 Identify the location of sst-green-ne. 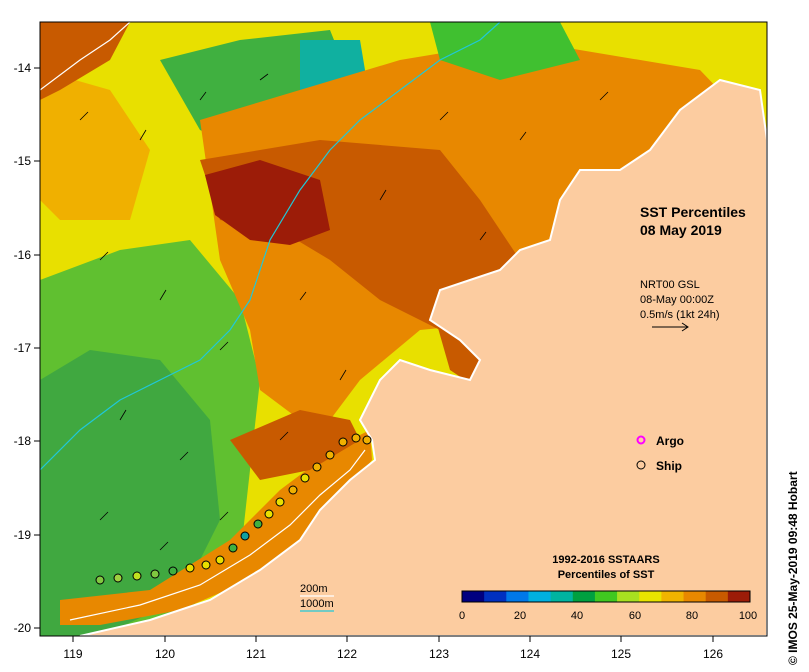
(505, 51).